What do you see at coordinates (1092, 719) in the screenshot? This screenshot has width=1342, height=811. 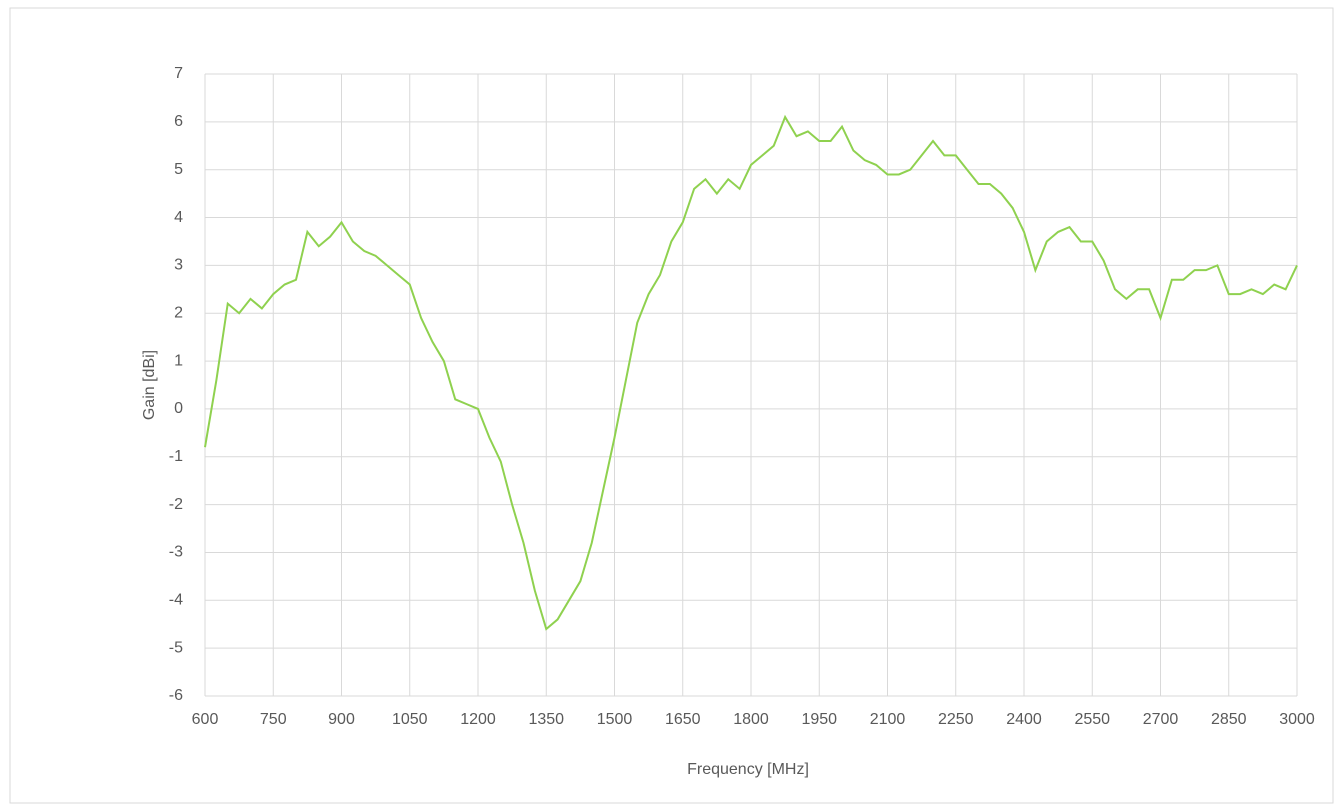 I see `x-tick-label: 2550` at bounding box center [1092, 719].